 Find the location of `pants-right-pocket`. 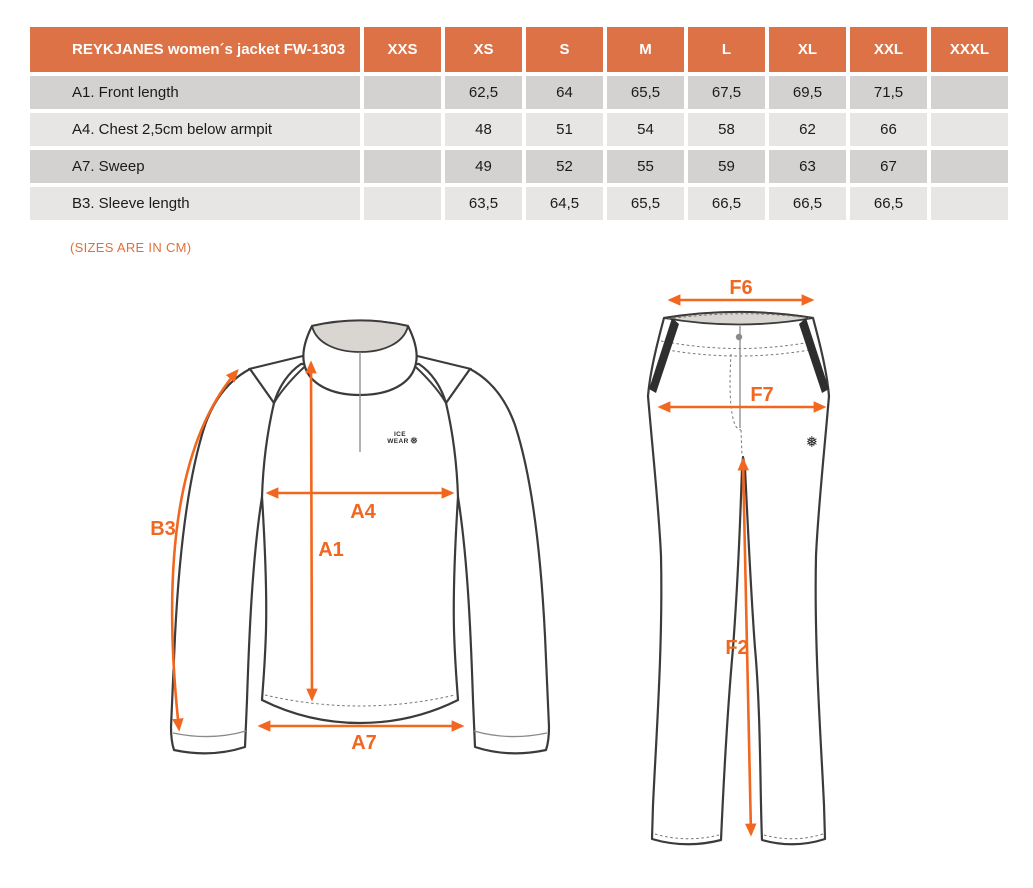

pants-right-pocket is located at coordinates (814, 355).